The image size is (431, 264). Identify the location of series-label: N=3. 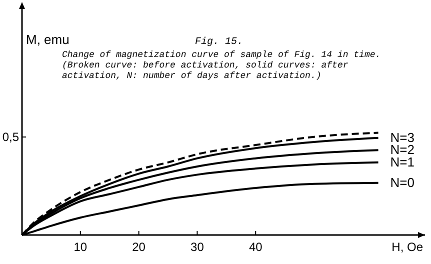
(402, 137).